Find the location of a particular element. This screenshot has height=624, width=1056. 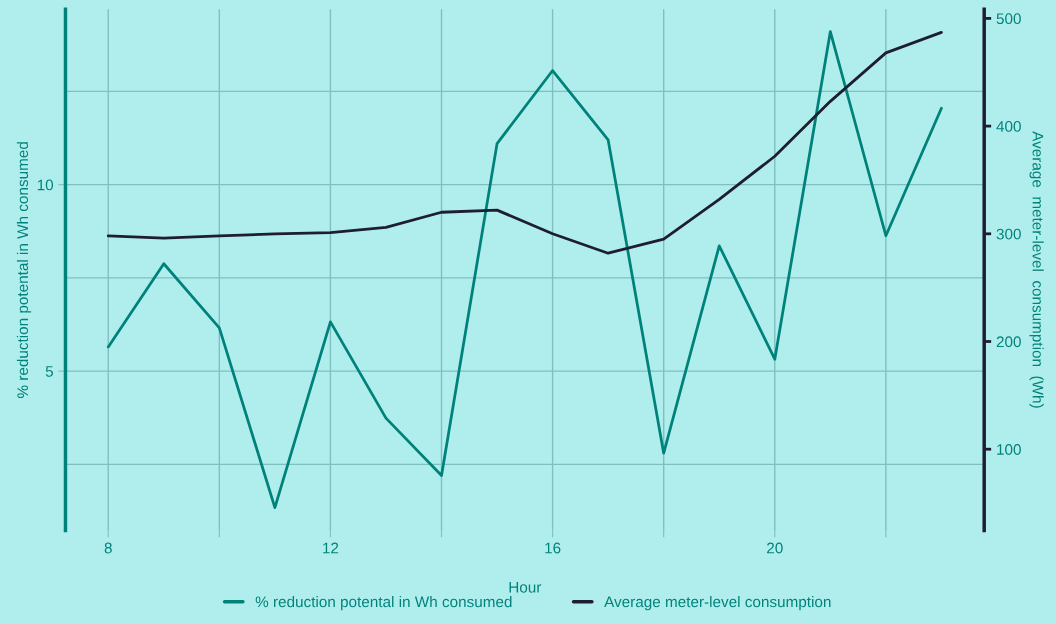

y2-tick-label: 300 is located at coordinates (1008, 234).